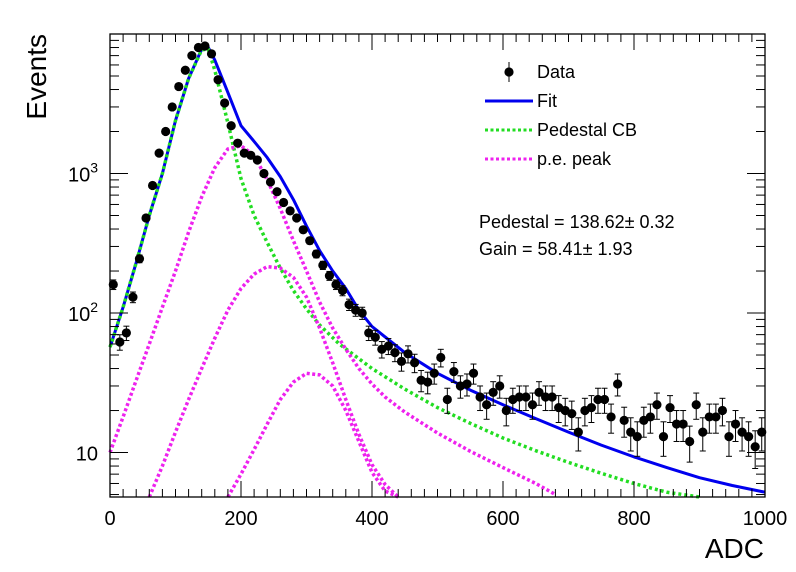 The width and height of the screenshot is (796, 572). Describe the element at coordinates (587, 130) in the screenshot. I see `legend-label: Pedestal CB` at that location.